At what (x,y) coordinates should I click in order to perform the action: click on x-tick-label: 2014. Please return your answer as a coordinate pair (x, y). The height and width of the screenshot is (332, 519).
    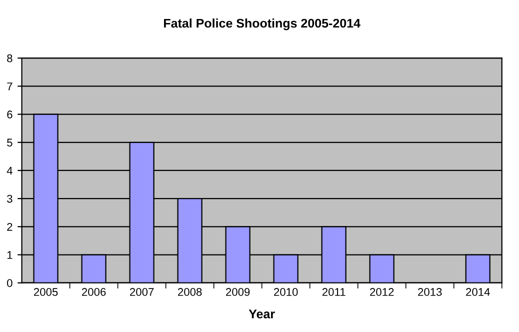
    Looking at the image, I should click on (478, 292).